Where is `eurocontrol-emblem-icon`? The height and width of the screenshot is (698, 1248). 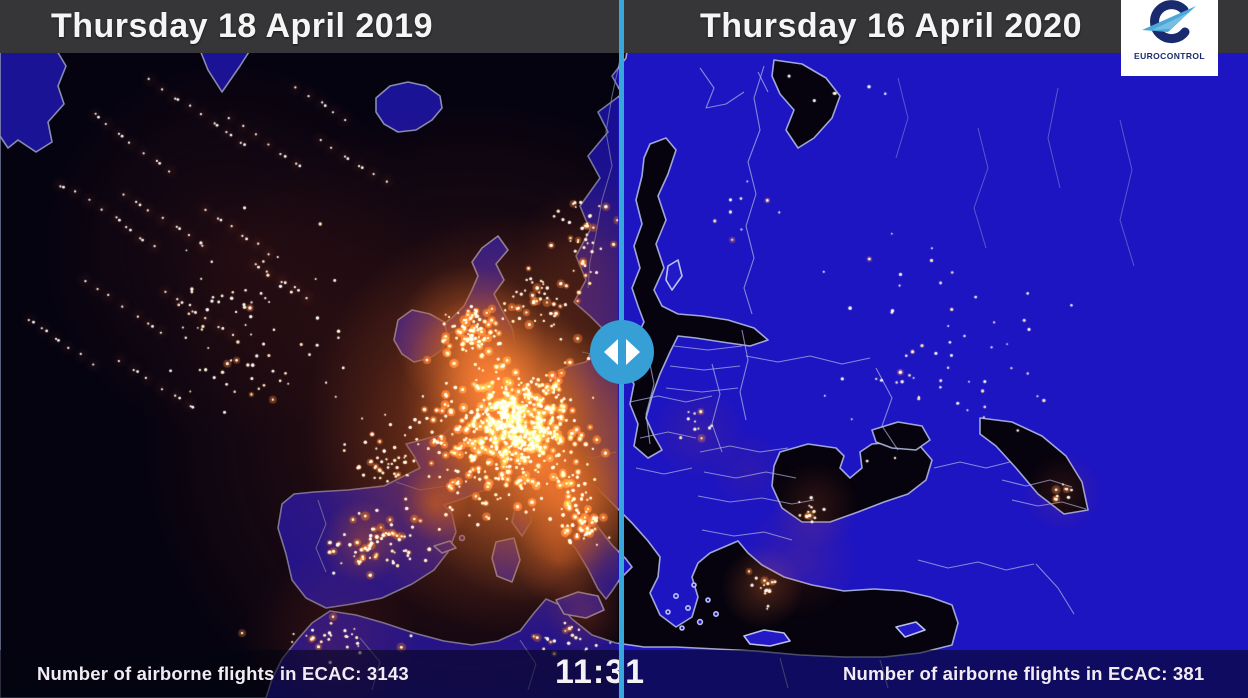
eurocontrol-emblem-icon is located at coordinates (1168, 22).